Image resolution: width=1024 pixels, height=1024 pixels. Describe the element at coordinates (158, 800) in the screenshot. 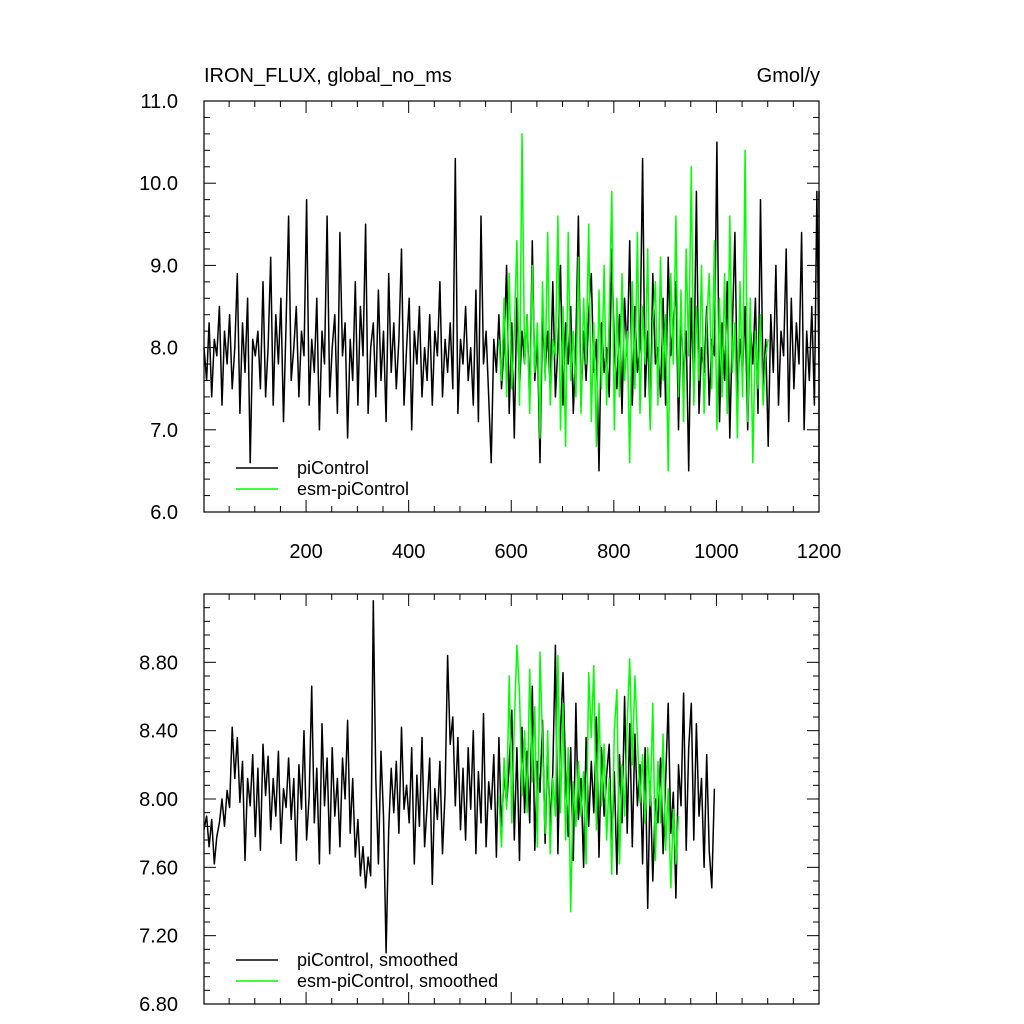

I see `y-tick-label: 8.00` at that location.